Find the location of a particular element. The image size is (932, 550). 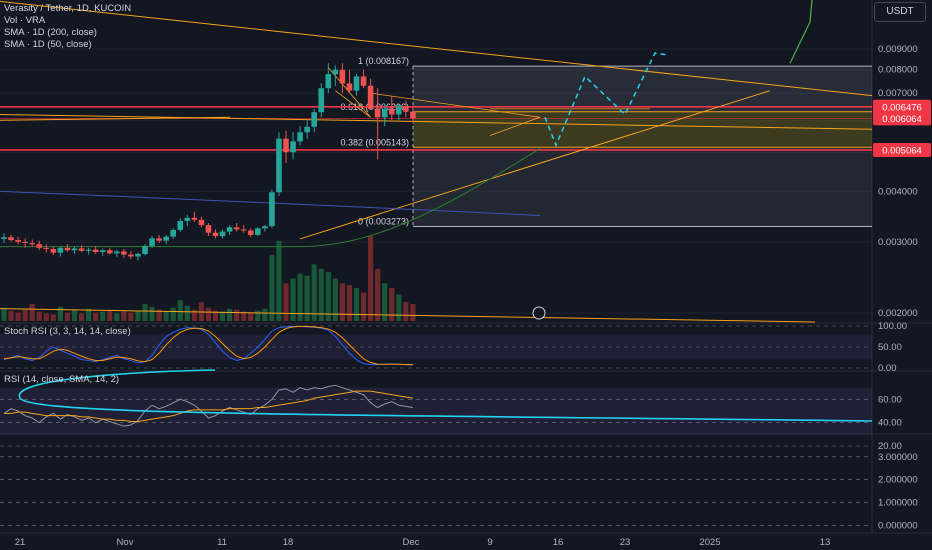

sma50-legend: SMA · 1D (50, close) is located at coordinates (48, 44).